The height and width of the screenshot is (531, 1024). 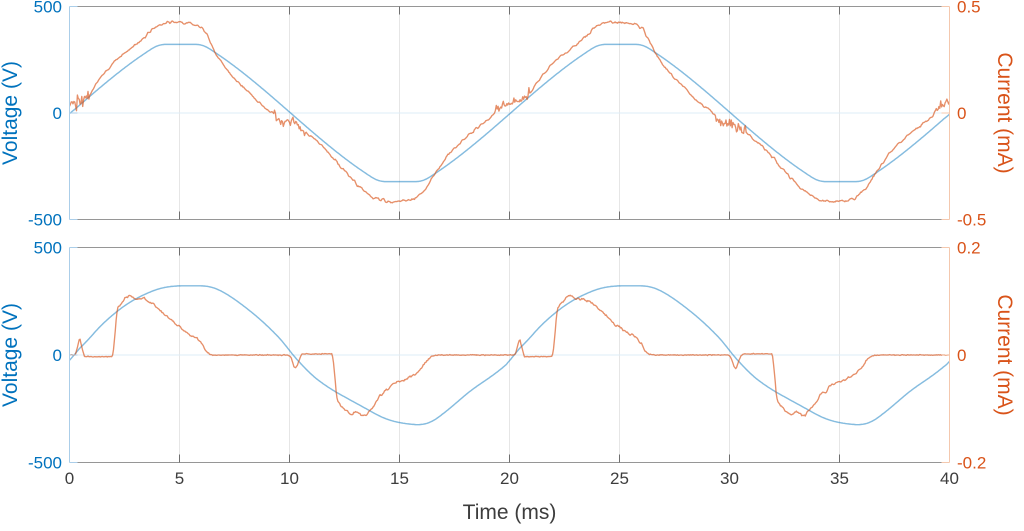 I want to click on svg-text: -0.2, so click(x=971, y=463).